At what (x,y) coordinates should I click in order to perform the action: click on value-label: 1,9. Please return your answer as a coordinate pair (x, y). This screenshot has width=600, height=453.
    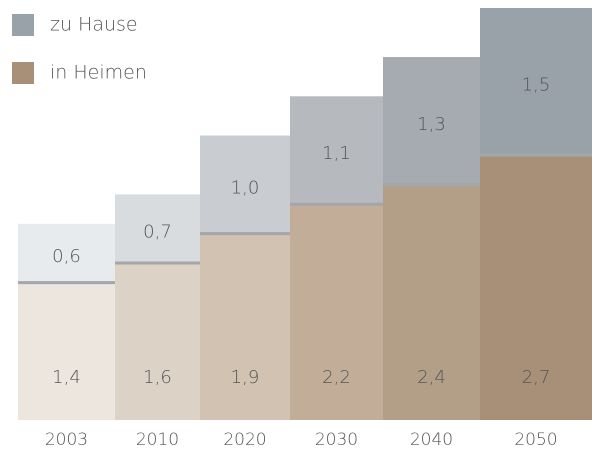
    Looking at the image, I should click on (245, 377).